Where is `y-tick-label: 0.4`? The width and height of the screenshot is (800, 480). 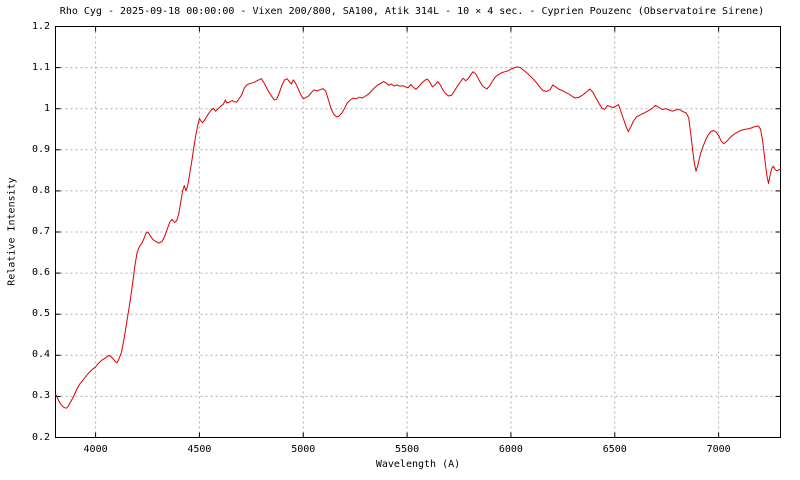 y-tick-label: 0.4 is located at coordinates (40, 355).